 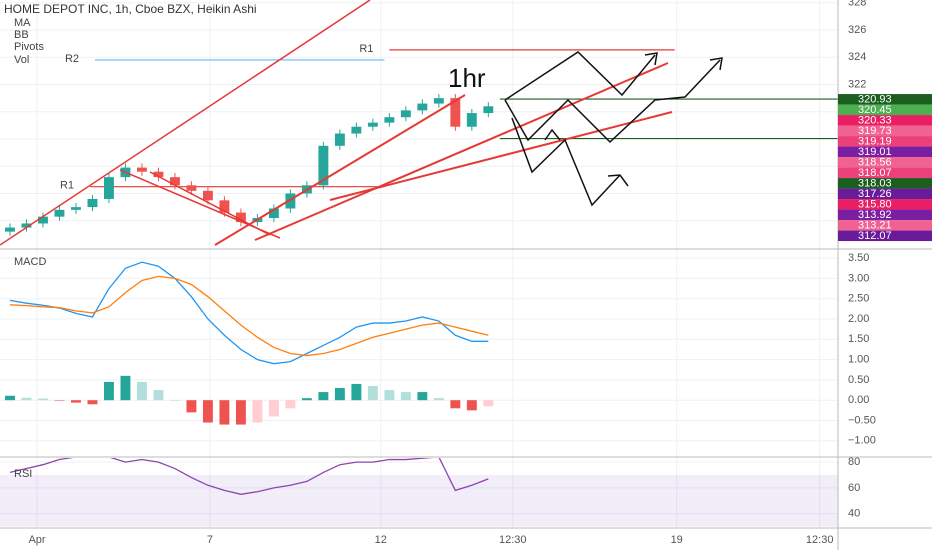 What do you see at coordinates (21, 35) in the screenshot?
I see `indicator-label: BB` at bounding box center [21, 35].